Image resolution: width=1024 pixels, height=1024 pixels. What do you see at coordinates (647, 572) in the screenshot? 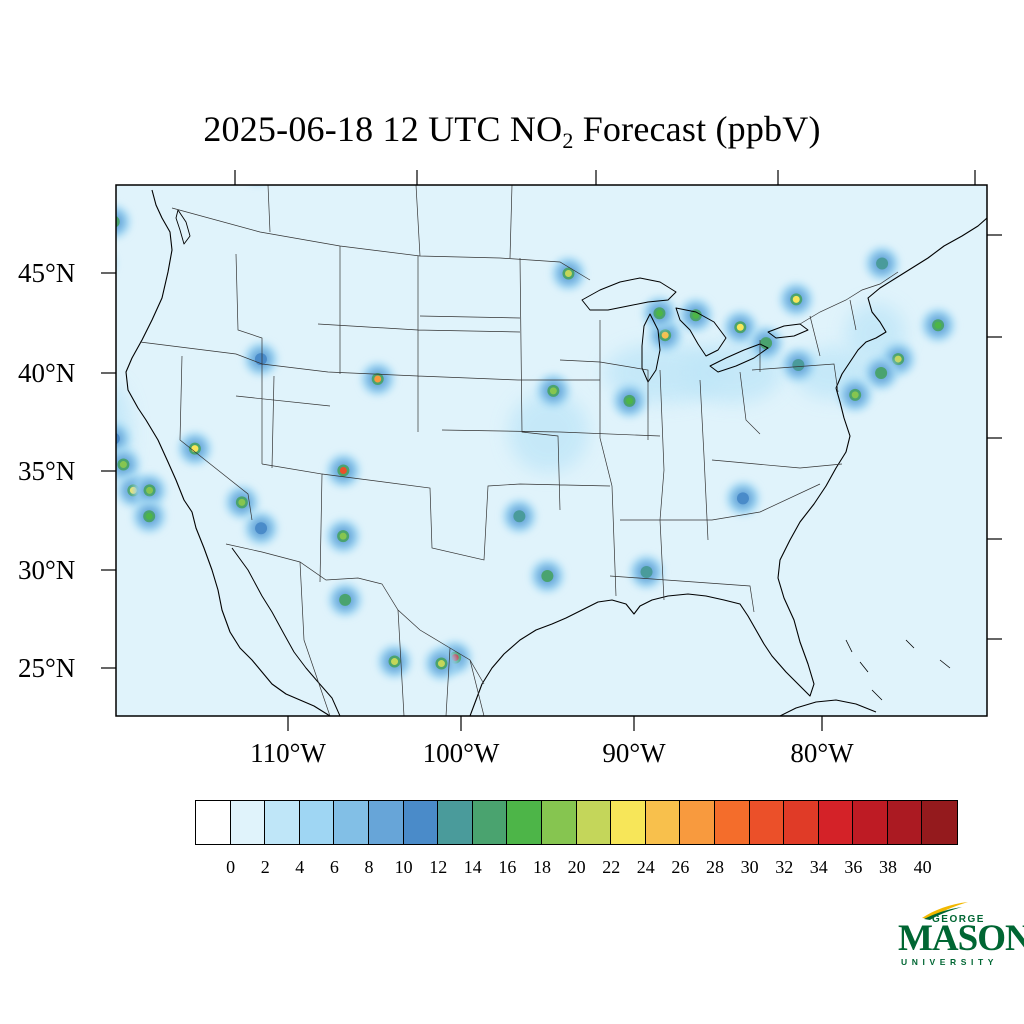
I see `hotspot-new-orleans` at bounding box center [647, 572].